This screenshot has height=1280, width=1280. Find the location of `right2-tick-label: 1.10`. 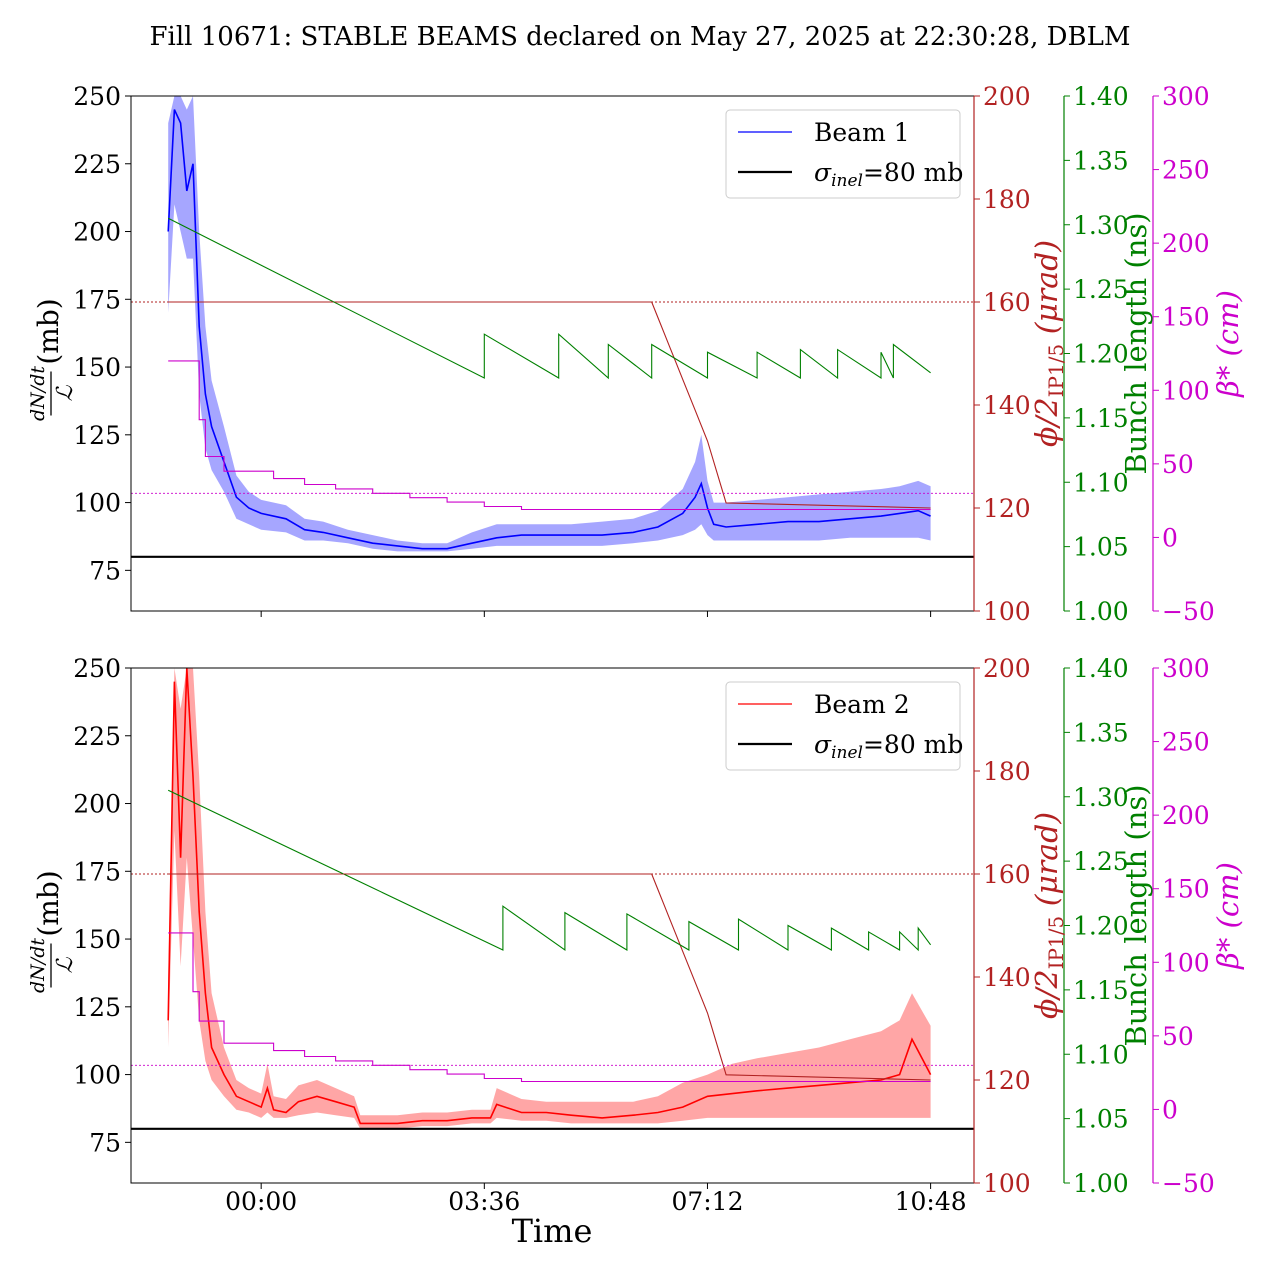

right2-tick-label: 1.10 is located at coordinates (1101, 1054).